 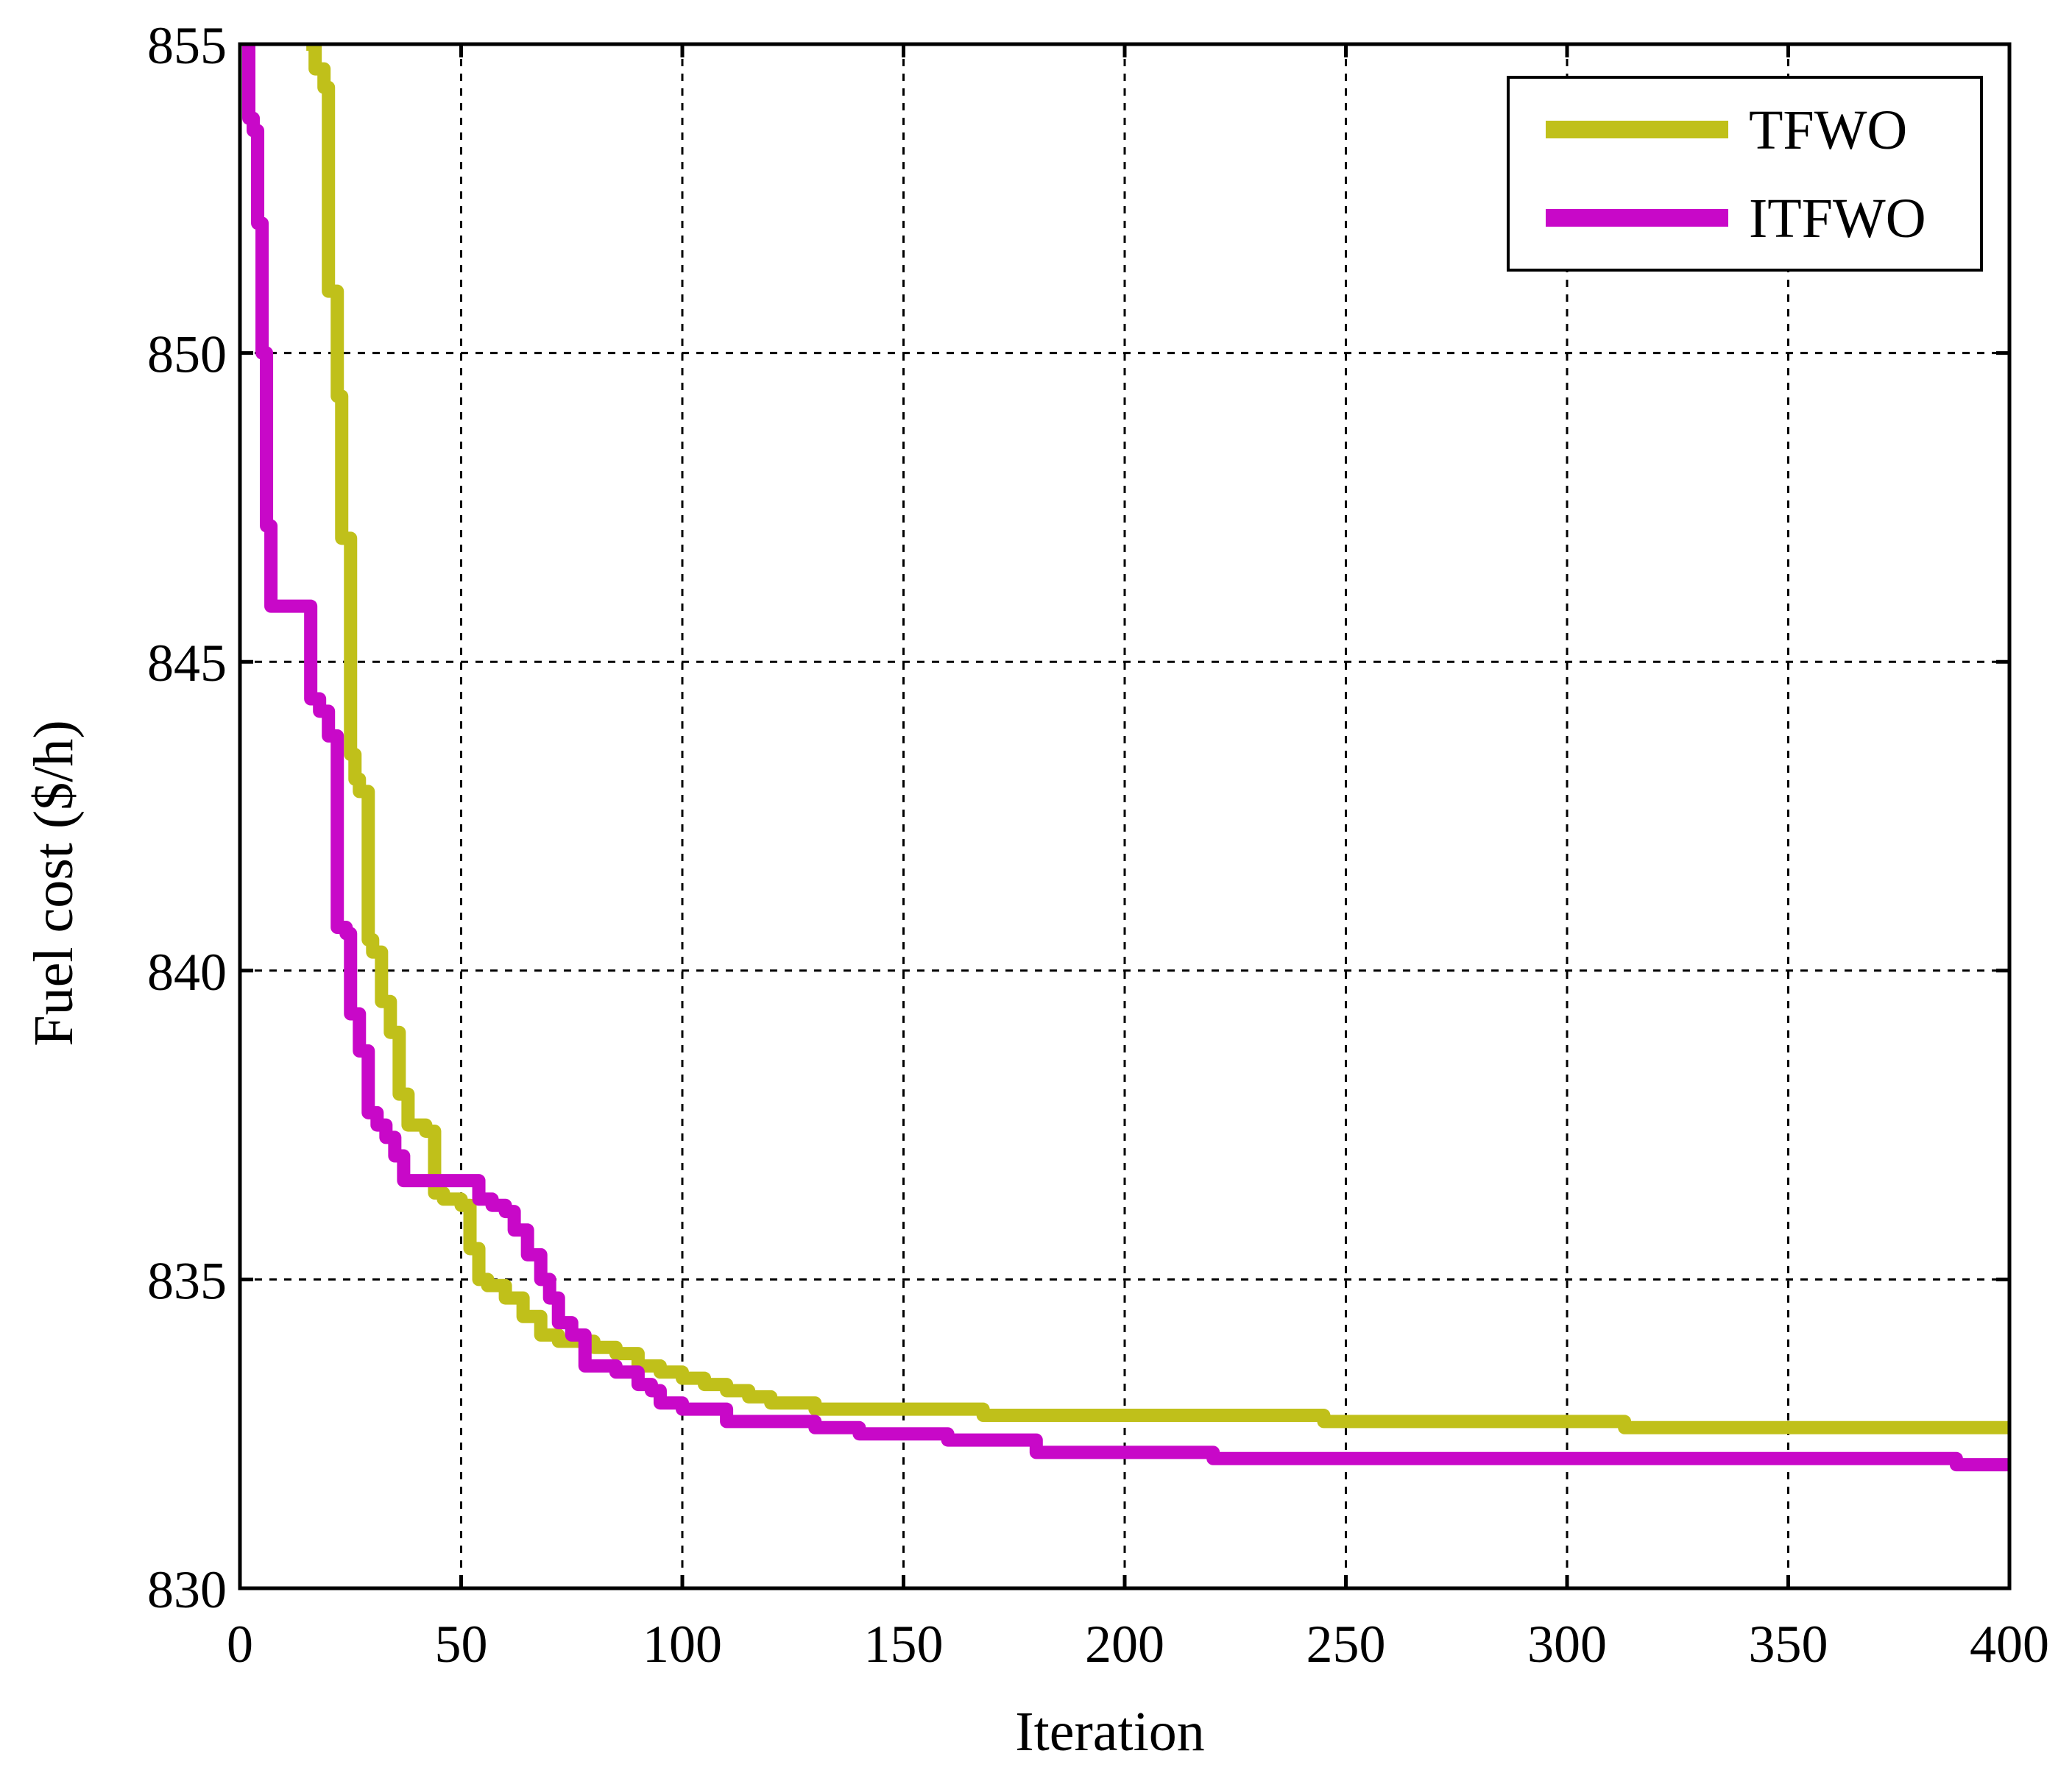 What do you see at coordinates (187, 45) in the screenshot?
I see `y-tick-label: 855` at bounding box center [187, 45].